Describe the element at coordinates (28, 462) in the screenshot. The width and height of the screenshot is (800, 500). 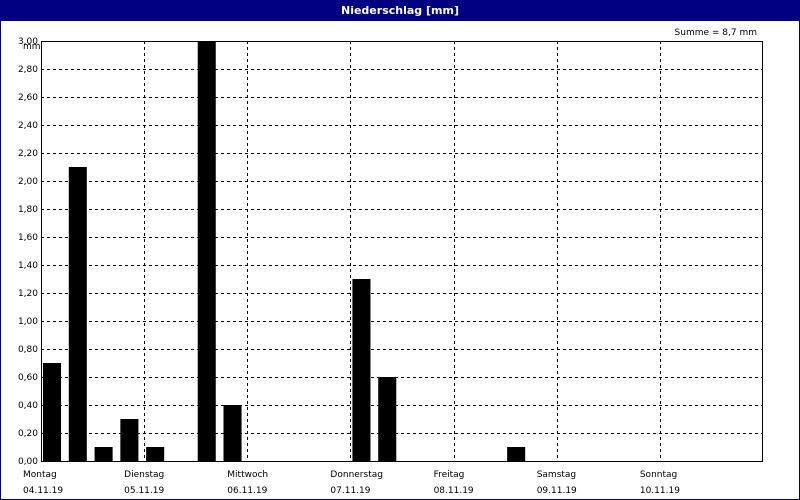
I see `y-tick-label: 0,00` at that location.